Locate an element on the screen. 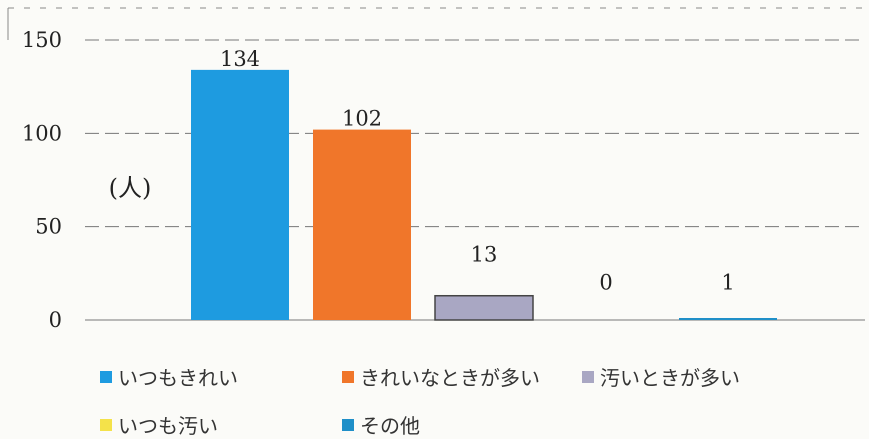 The image size is (869, 439). data-label-2: 13 is located at coordinates (484, 255).